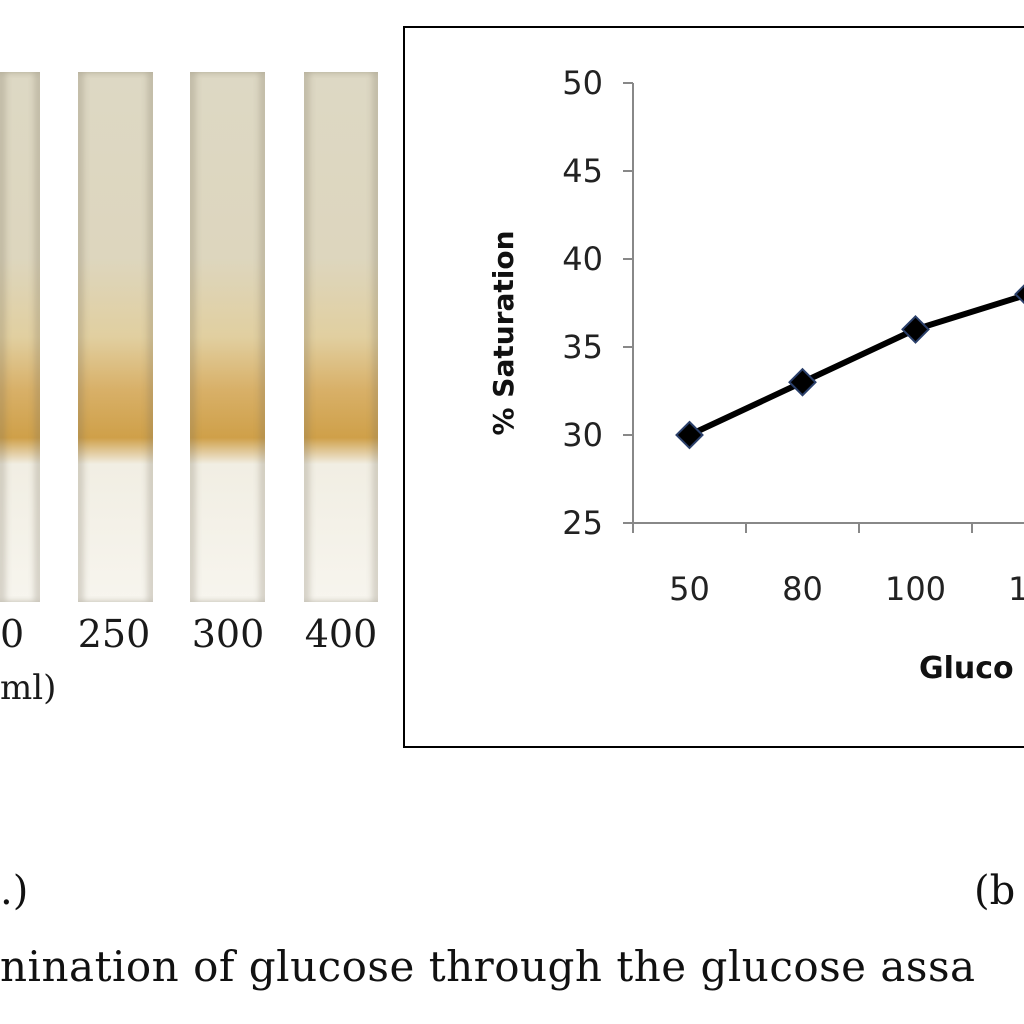 Image resolution: width=1024 pixels, height=1024 pixels. What do you see at coordinates (582, 523) in the screenshot?
I see `y-tick-label: 25` at bounding box center [582, 523].